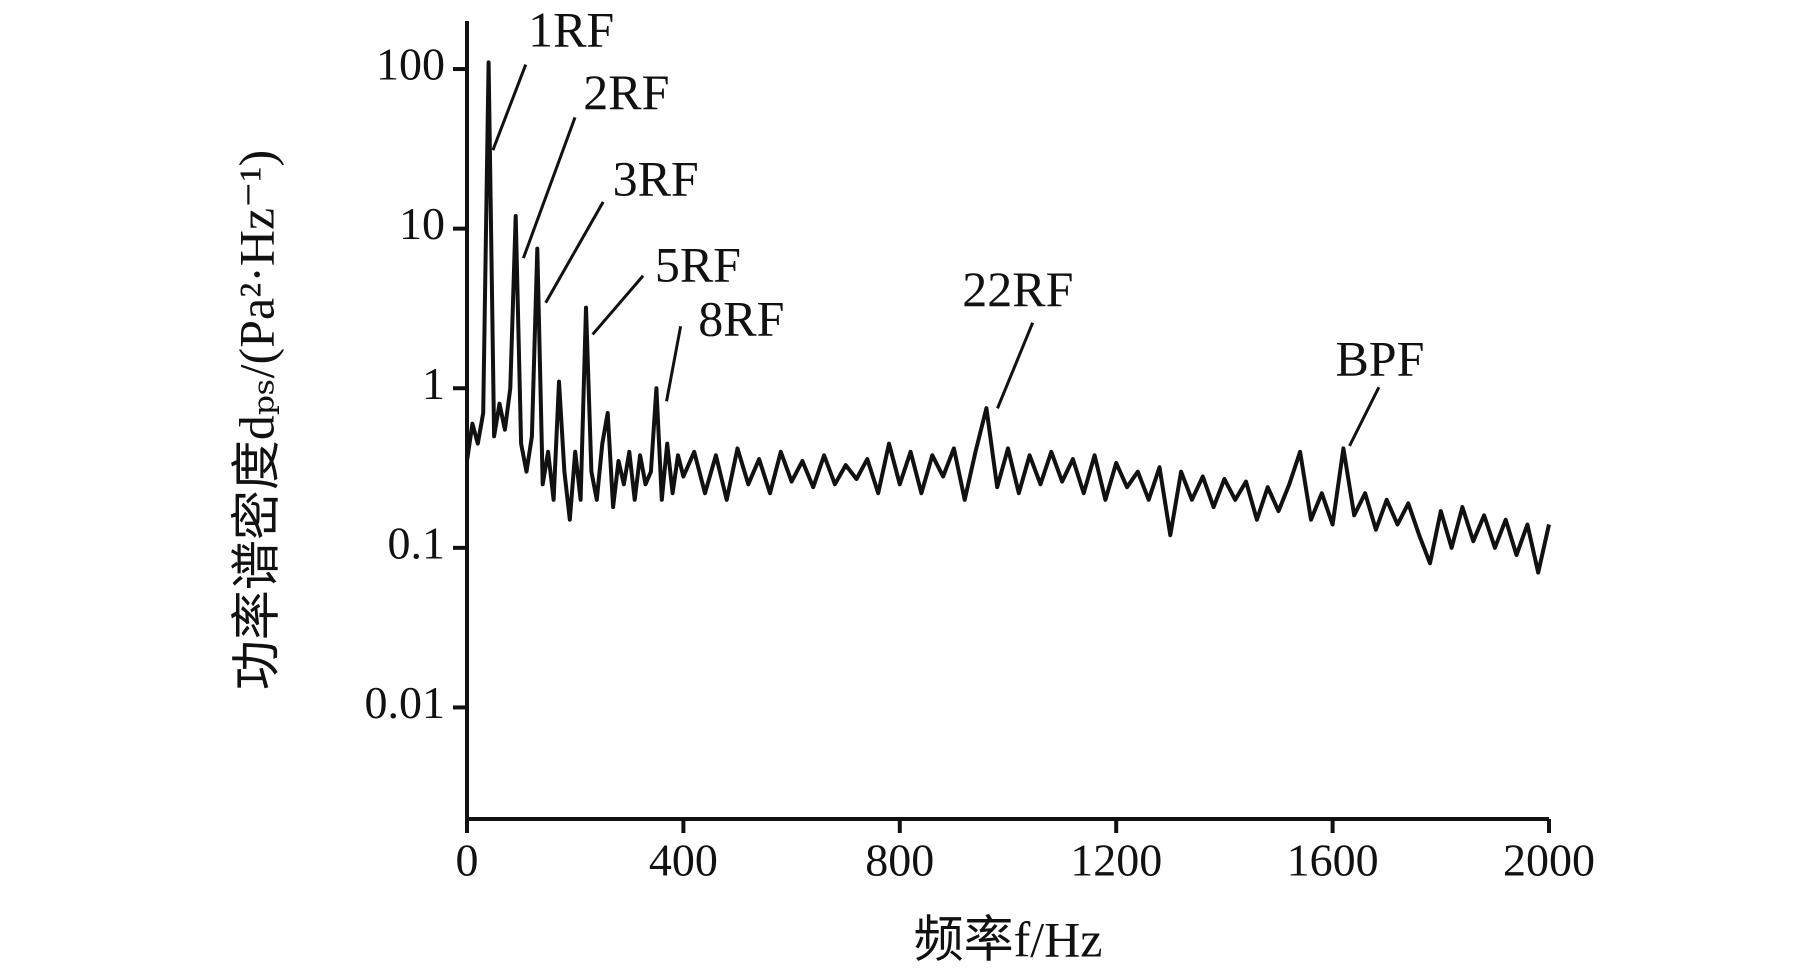 This screenshot has height=977, width=1819. I want to click on annotation: 8RF, so click(741, 318).